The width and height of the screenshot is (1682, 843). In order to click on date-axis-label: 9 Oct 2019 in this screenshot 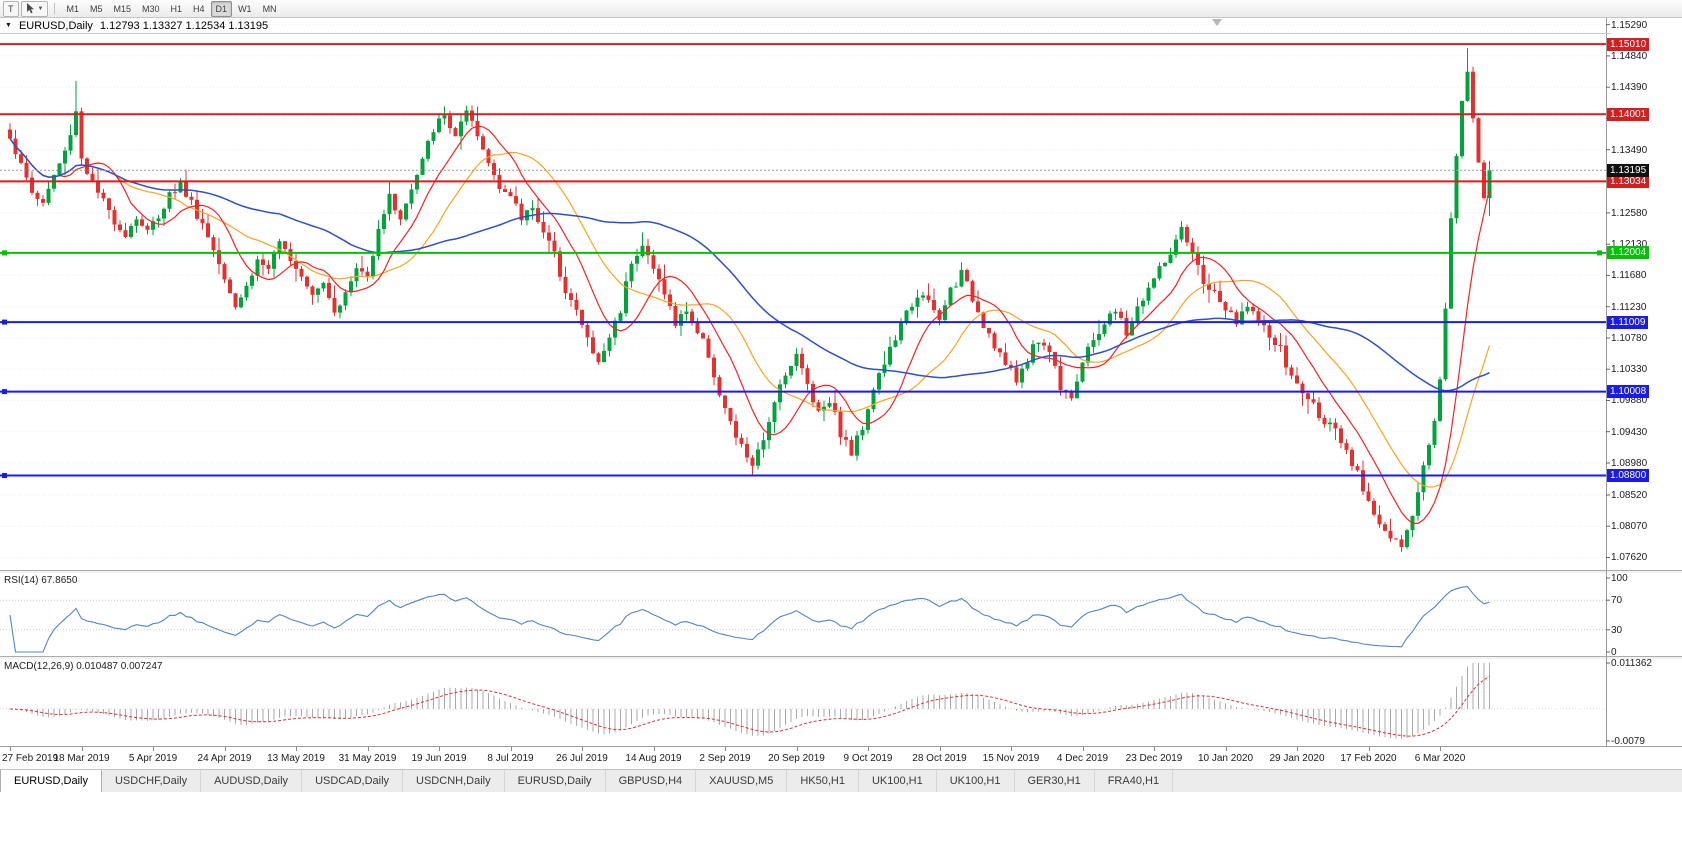, I will do `click(868, 758)`.